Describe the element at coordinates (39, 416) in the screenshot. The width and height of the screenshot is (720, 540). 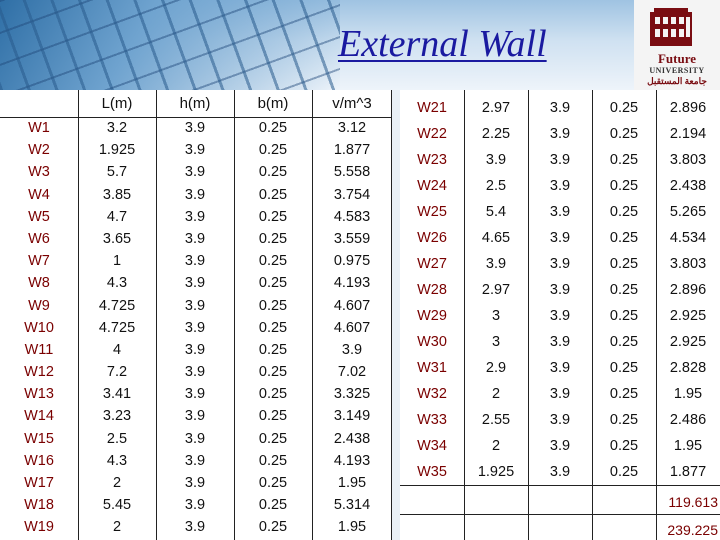
I see `table-cell: W14` at that location.